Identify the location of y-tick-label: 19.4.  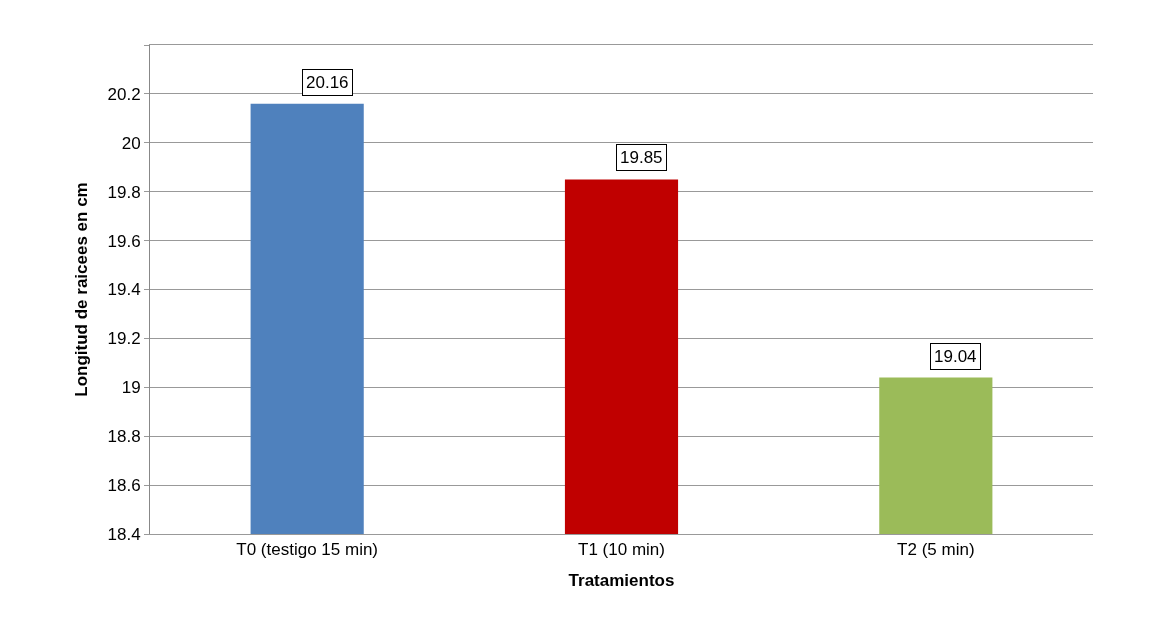
(124, 290).